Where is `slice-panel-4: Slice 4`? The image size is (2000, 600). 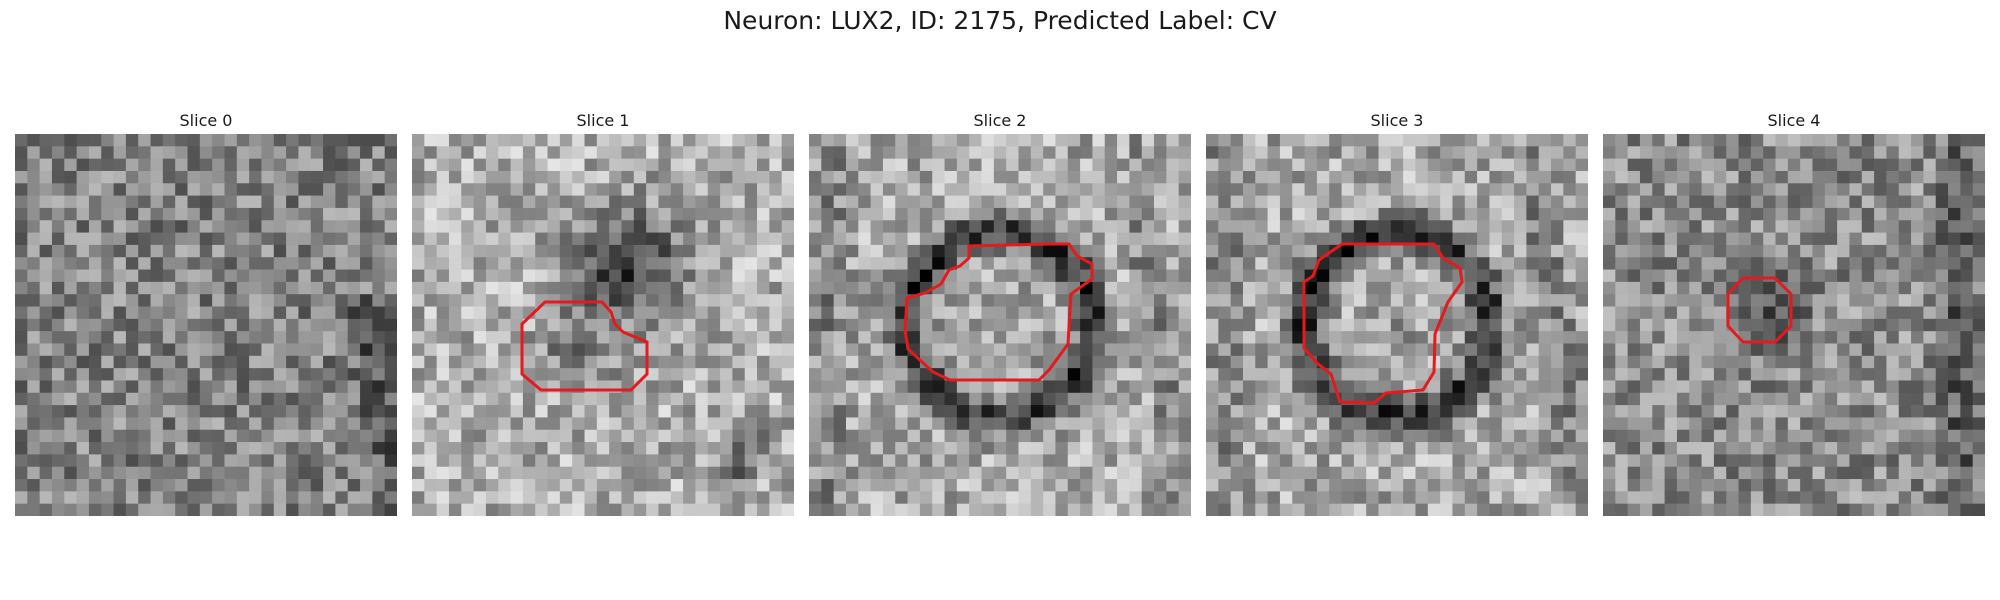
slice-panel-4: Slice 4 is located at coordinates (1794, 312).